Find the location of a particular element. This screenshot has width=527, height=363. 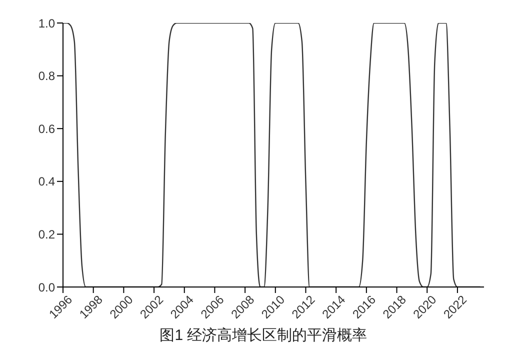

y-tick-label: 0.6 is located at coordinates (47, 129).